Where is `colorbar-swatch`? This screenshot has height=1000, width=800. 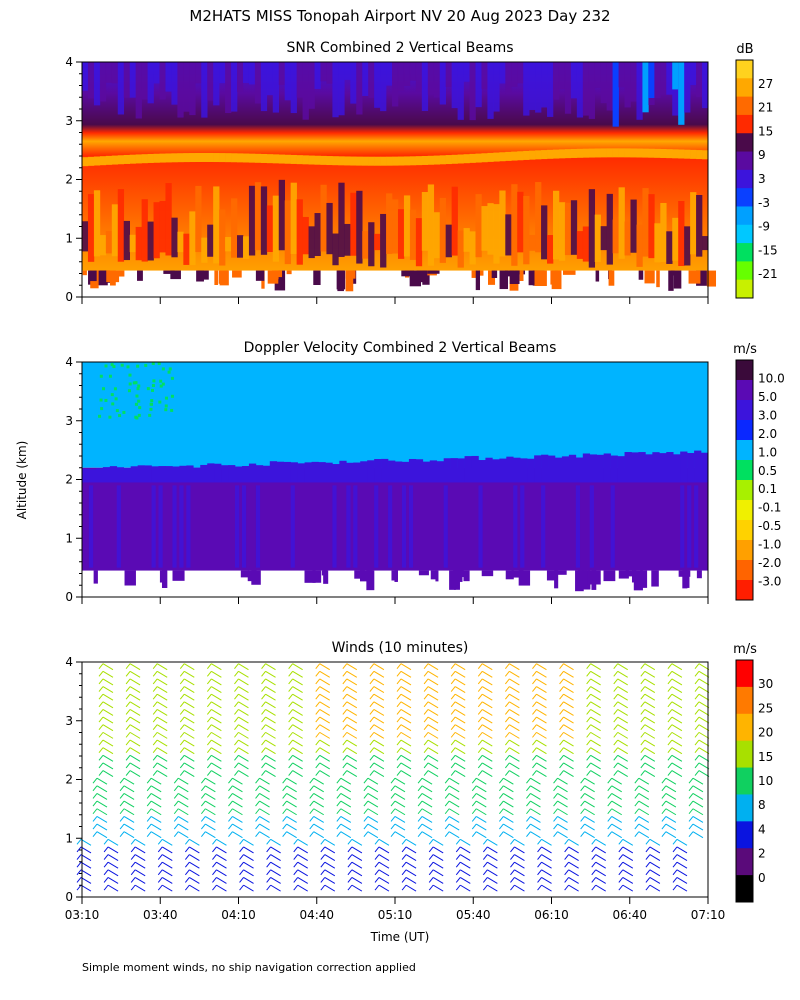 colorbar-swatch is located at coordinates (744, 781).